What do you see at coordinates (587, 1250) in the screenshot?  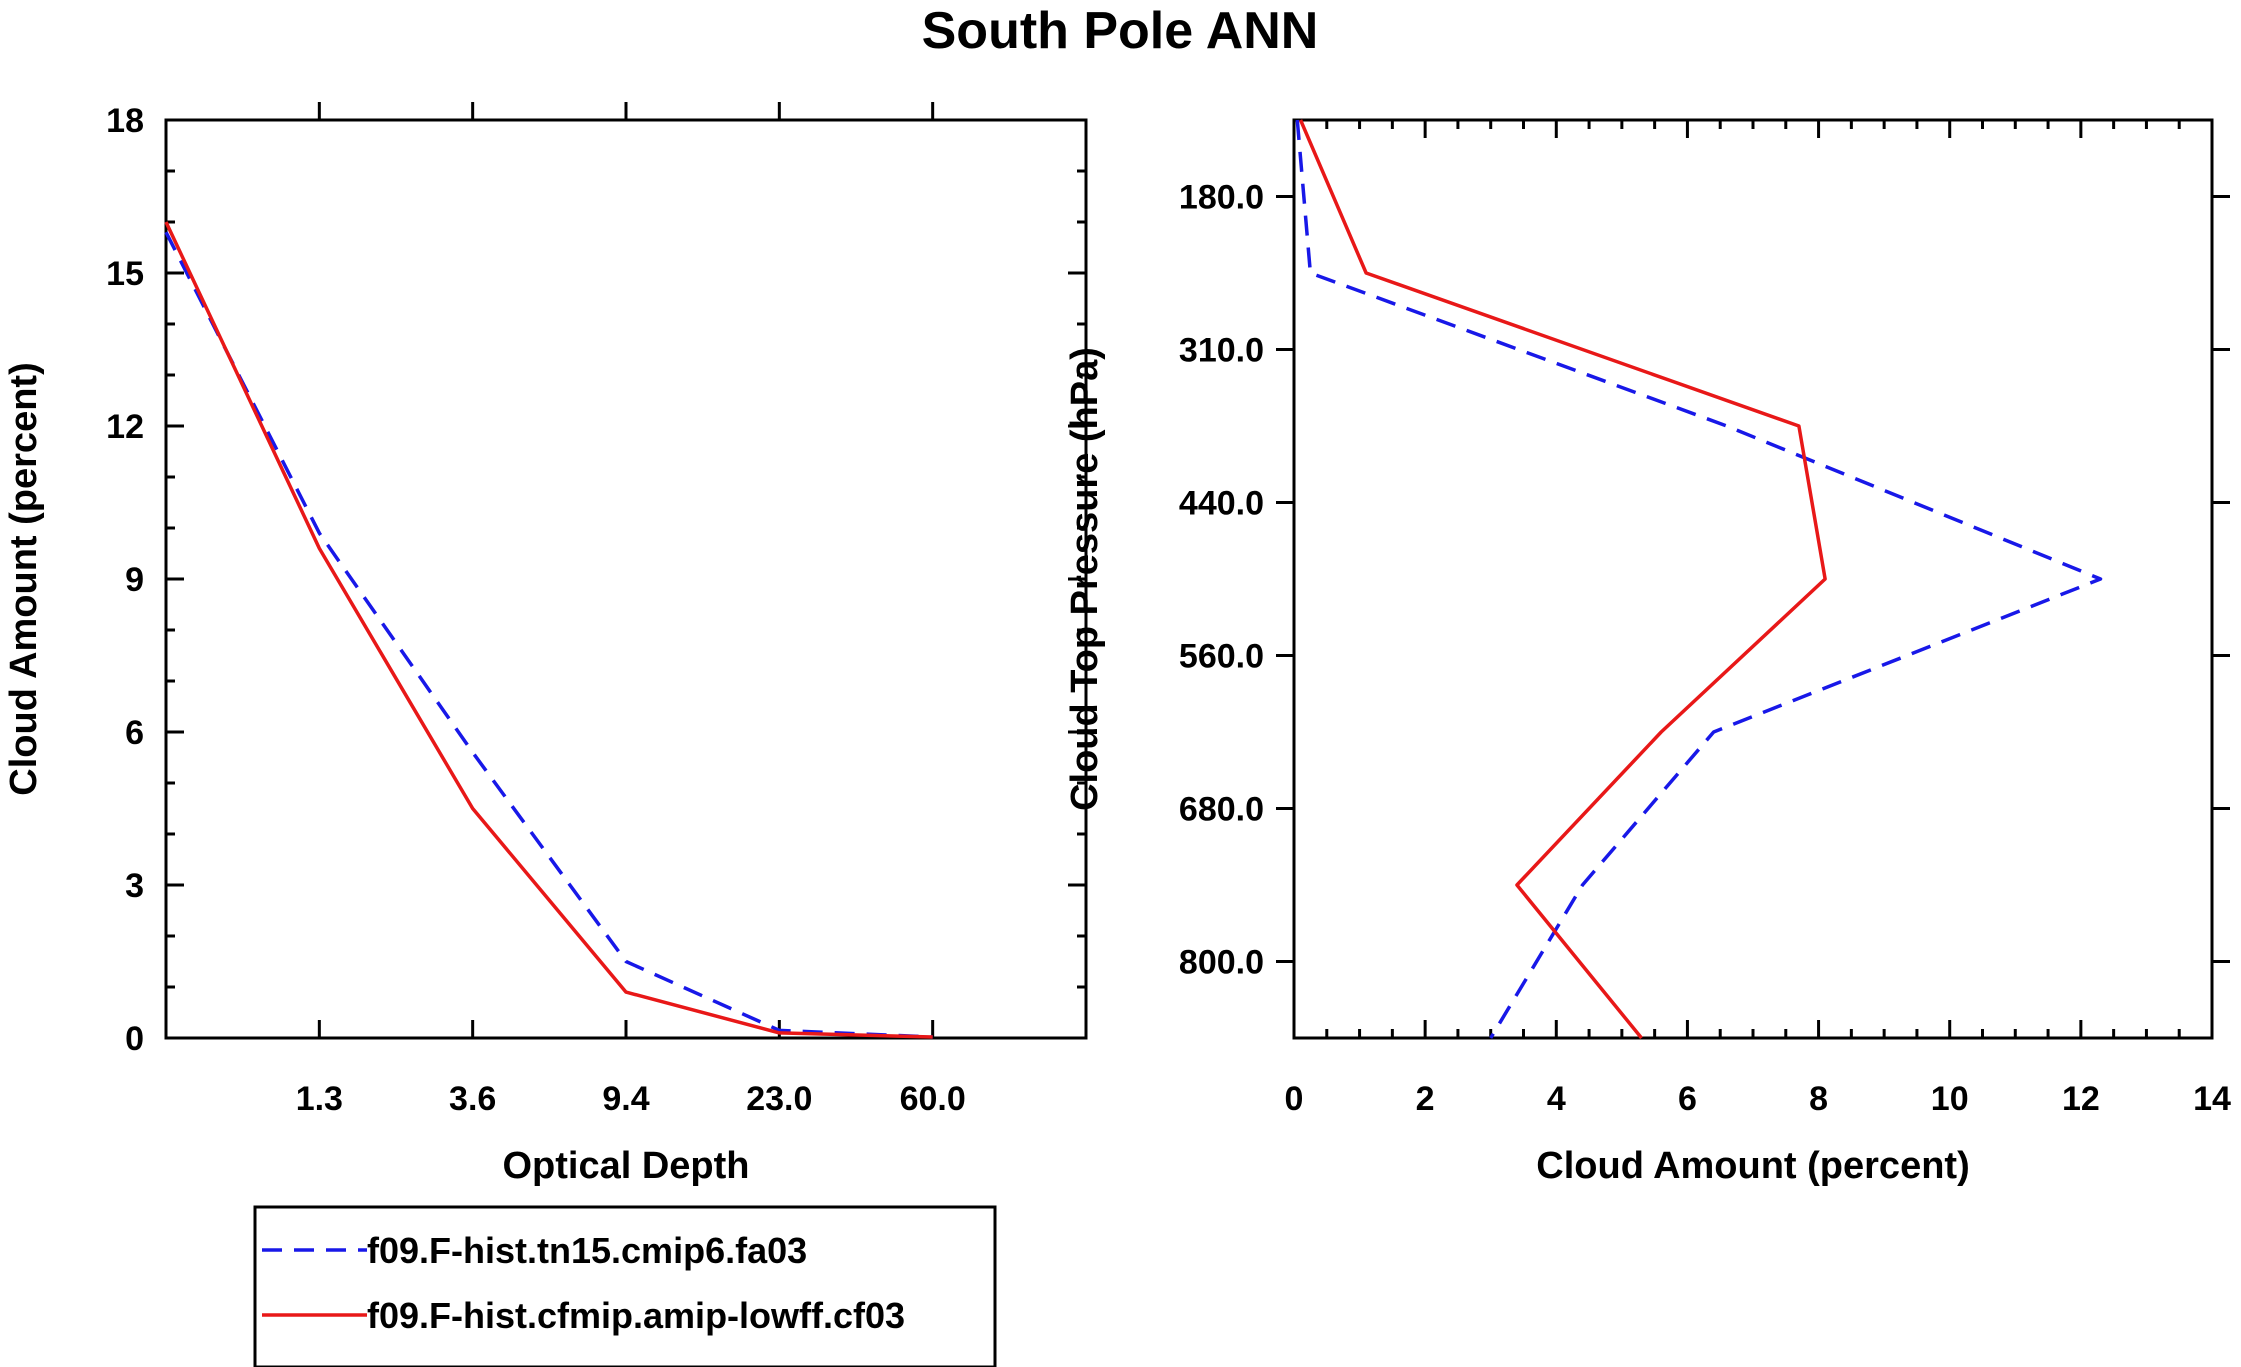 I see `legend-label-1: f09.F-hist.tn15.cmip6.fa03` at bounding box center [587, 1250].